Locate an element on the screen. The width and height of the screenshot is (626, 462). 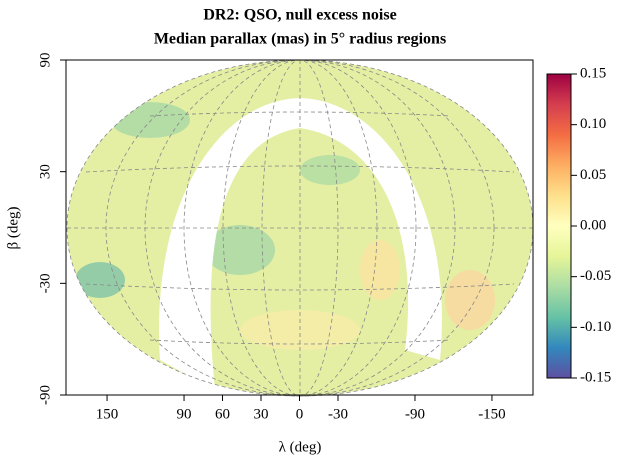
colorbar-tick-label: 0.05 is located at coordinates (593, 175).